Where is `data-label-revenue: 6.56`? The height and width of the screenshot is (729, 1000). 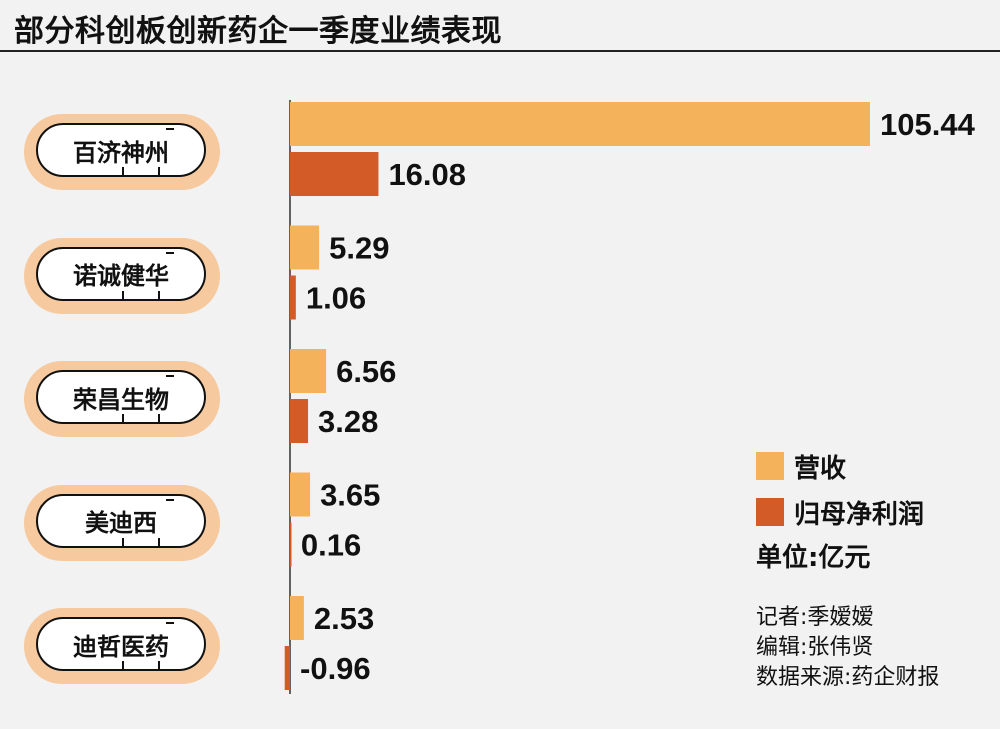
data-label-revenue: 6.56 is located at coordinates (366, 371).